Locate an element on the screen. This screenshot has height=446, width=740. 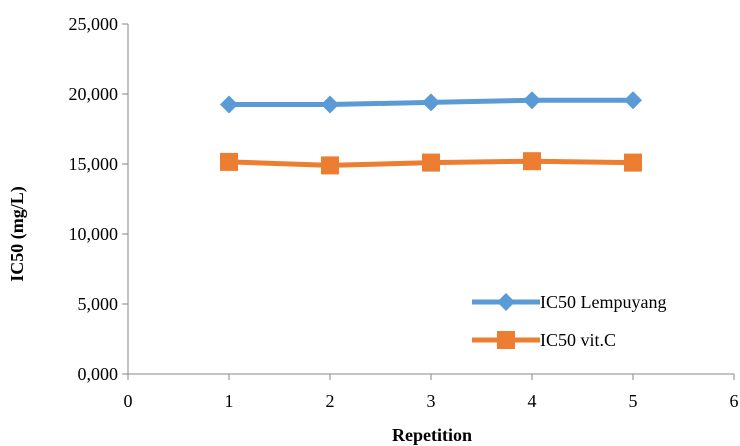
x-tick-label: 1 is located at coordinates (229, 401).